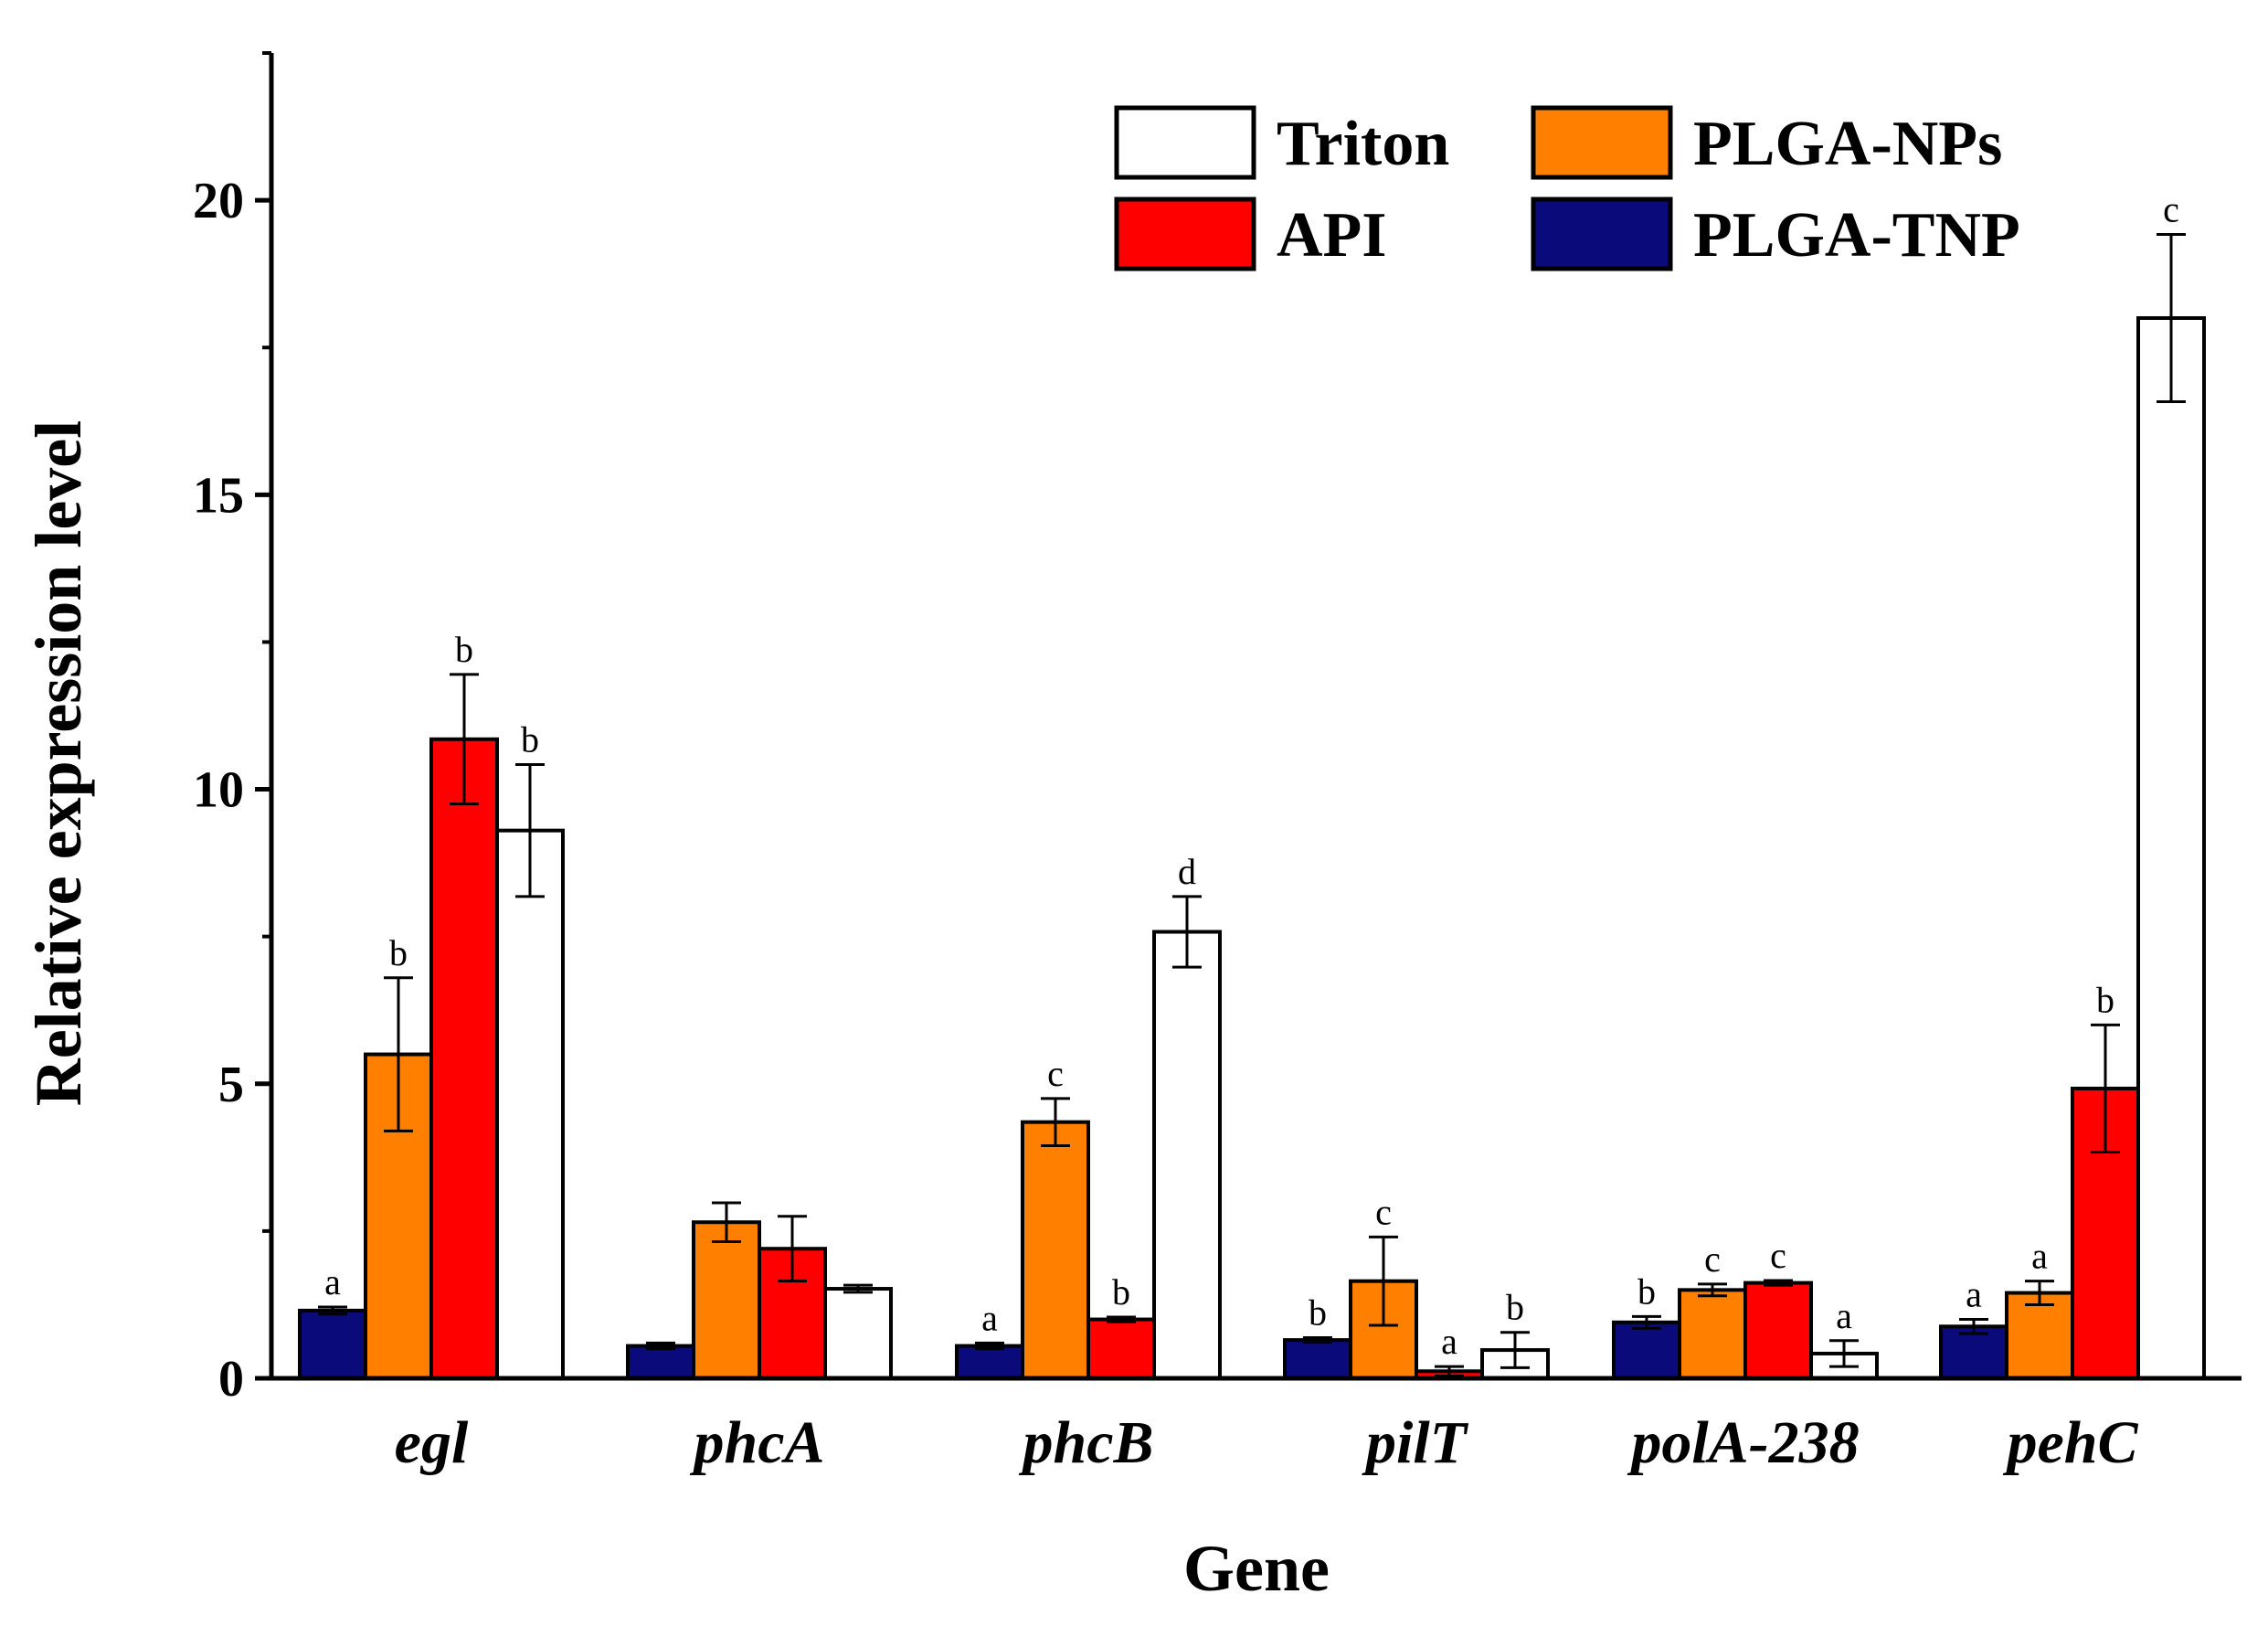 The width and height of the screenshot is (2268, 1626). I want to click on error-bar-phcb-api, so click(1121, 1319).